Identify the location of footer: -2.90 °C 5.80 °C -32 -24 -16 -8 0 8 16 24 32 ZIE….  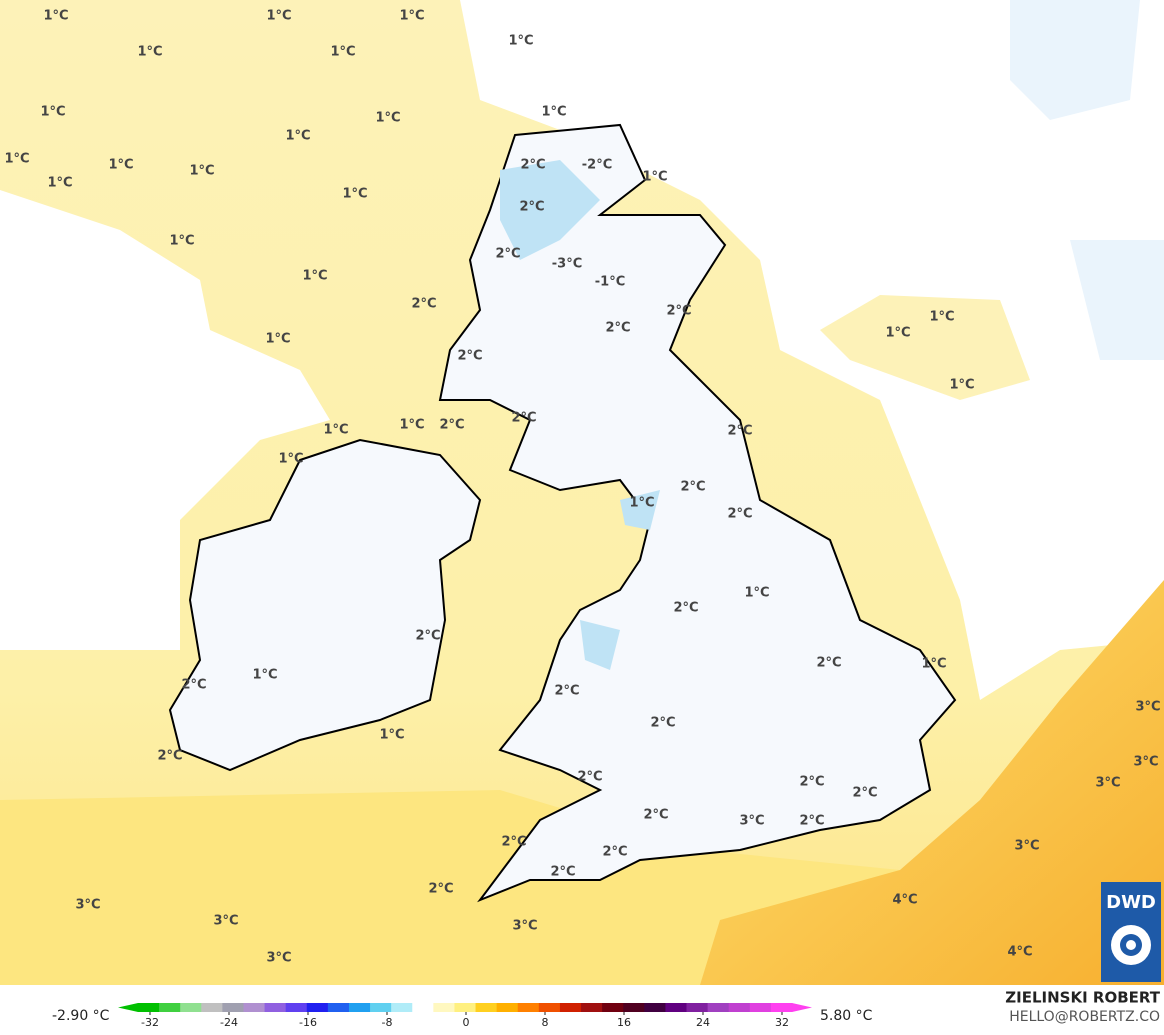
(606, 1009).